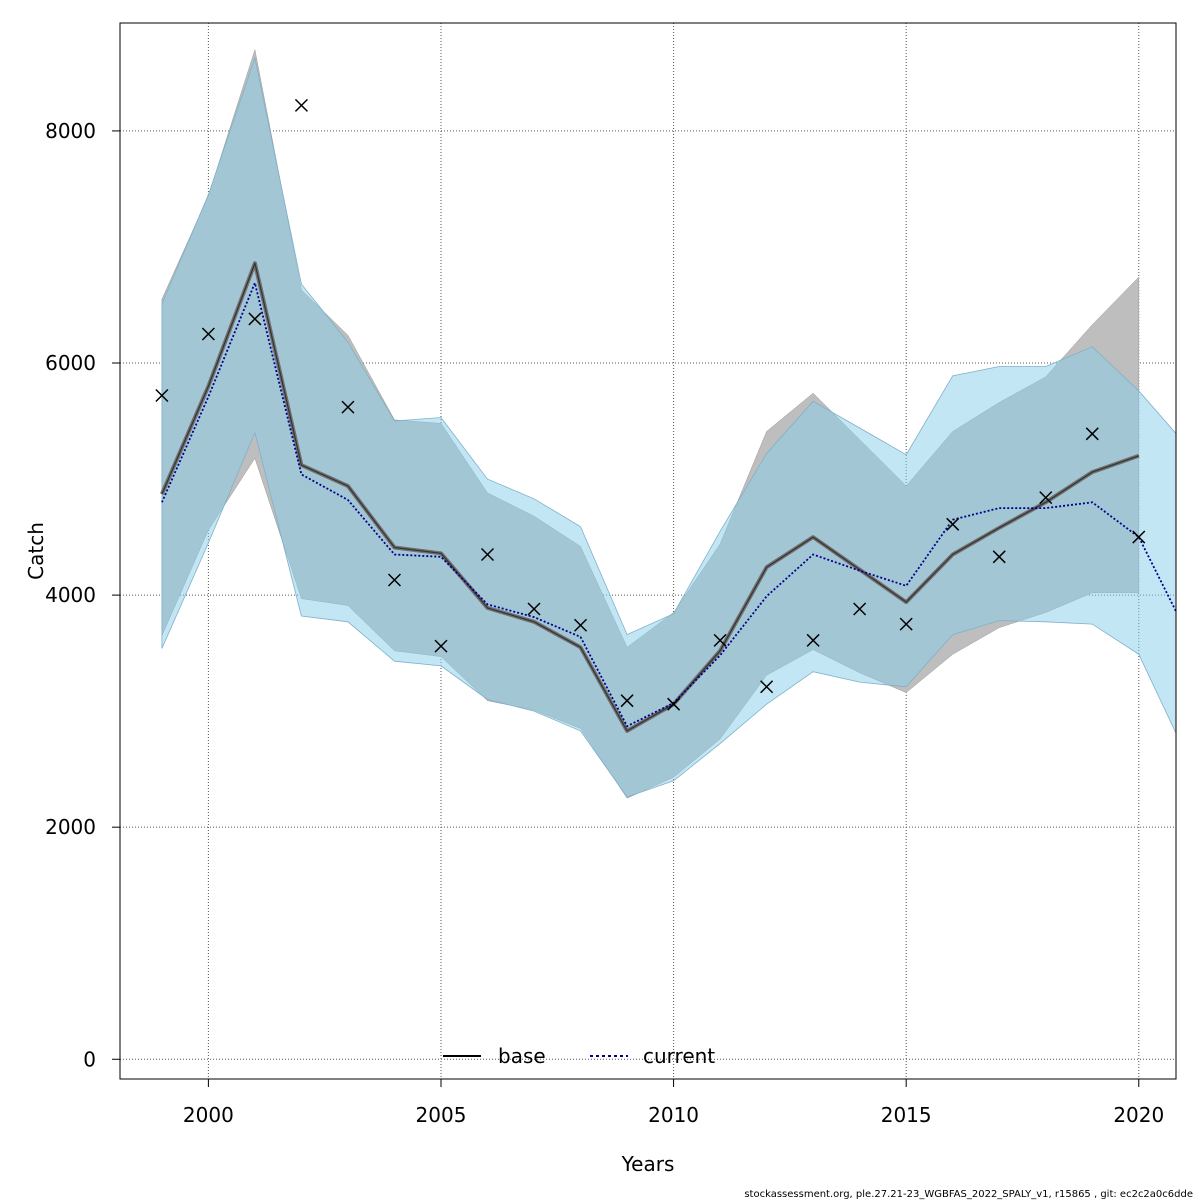 This screenshot has height=1200, width=1200. What do you see at coordinates (70, 131) in the screenshot?
I see `y-tick-label: 8000` at bounding box center [70, 131].